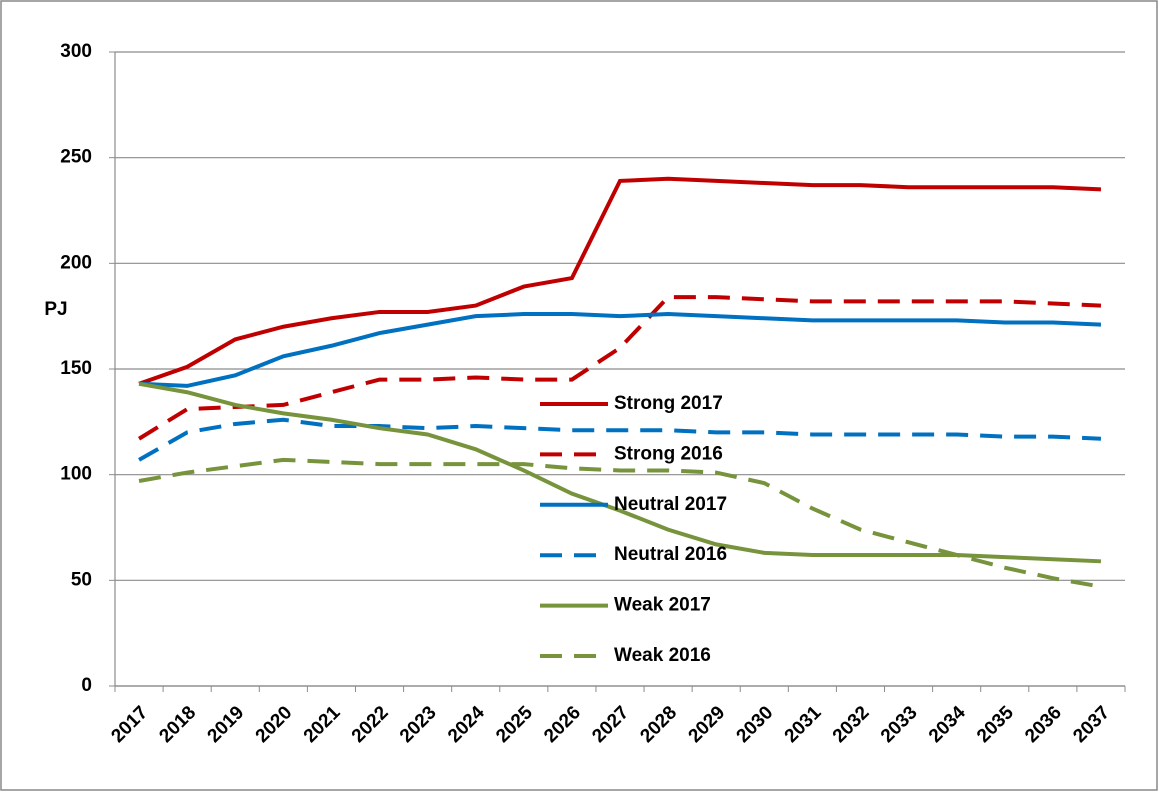 This screenshot has height=797, width=1159. Describe the element at coordinates (76, 368) in the screenshot. I see `y-tick-label: 150` at that location.